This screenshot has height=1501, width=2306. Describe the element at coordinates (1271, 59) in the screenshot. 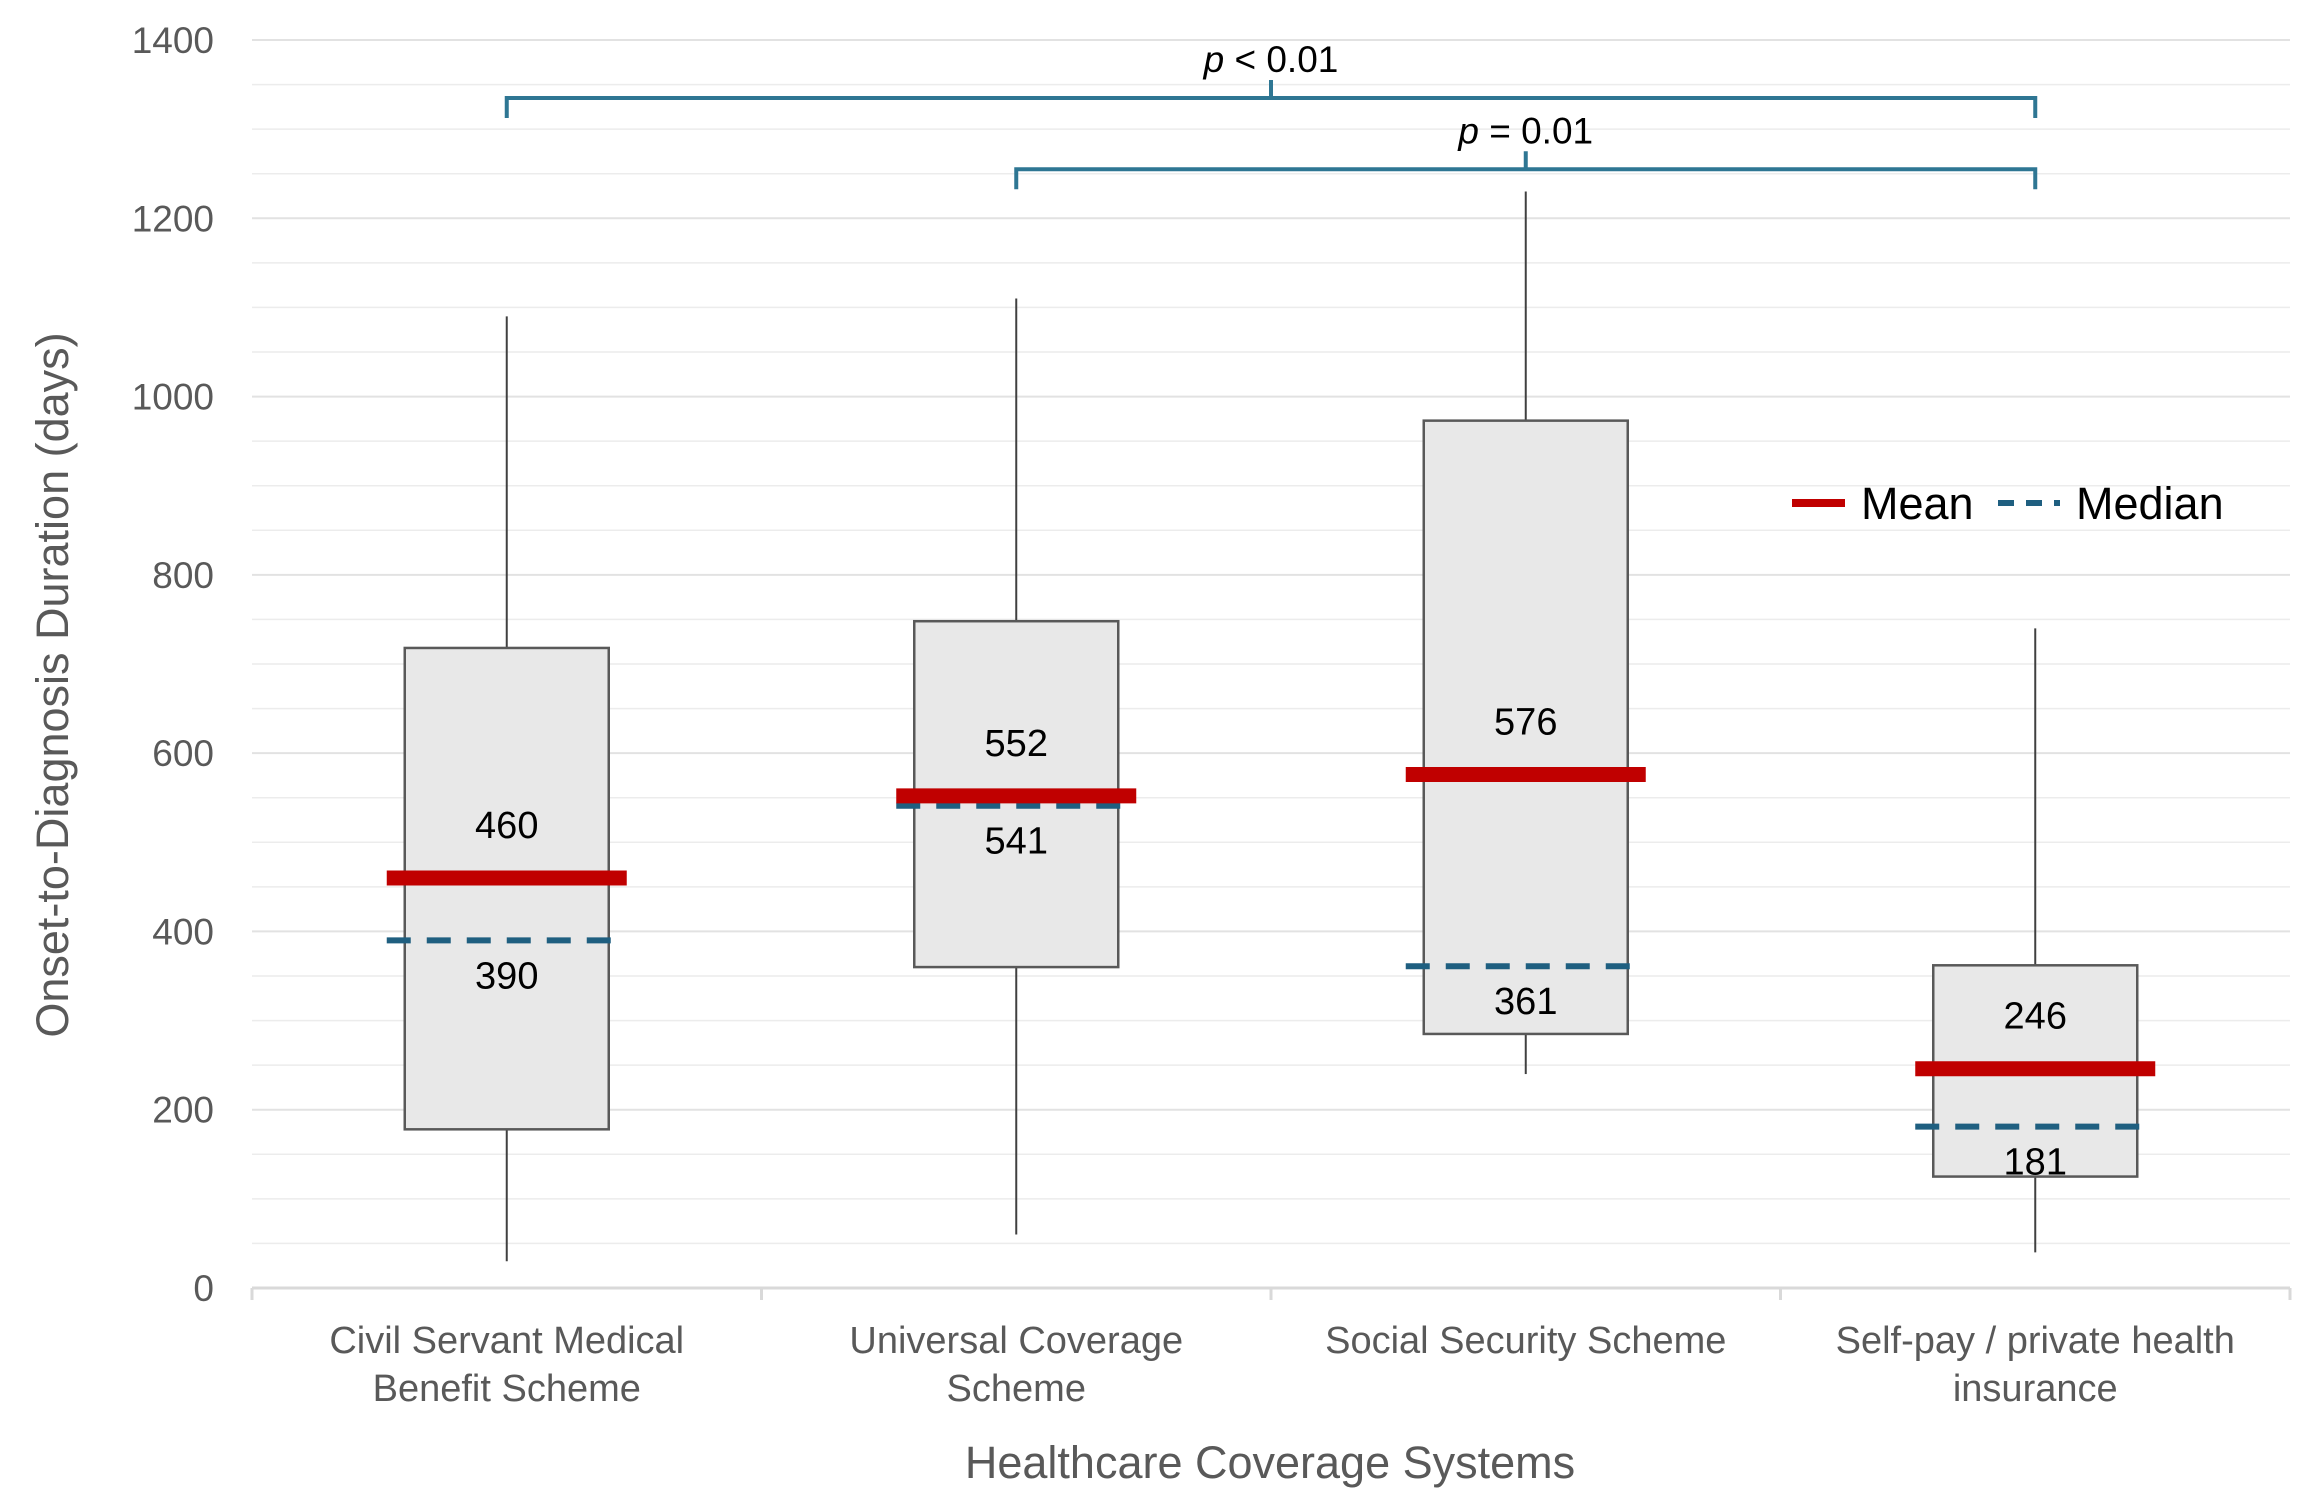

I see `p-value-label: p < 0.01` at that location.